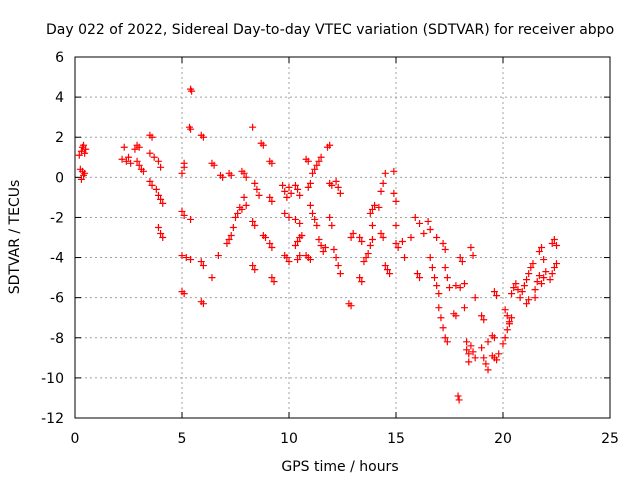 The width and height of the screenshot is (640, 480). Describe the element at coordinates (75, 439) in the screenshot. I see `x-tick-label: 0` at that location.